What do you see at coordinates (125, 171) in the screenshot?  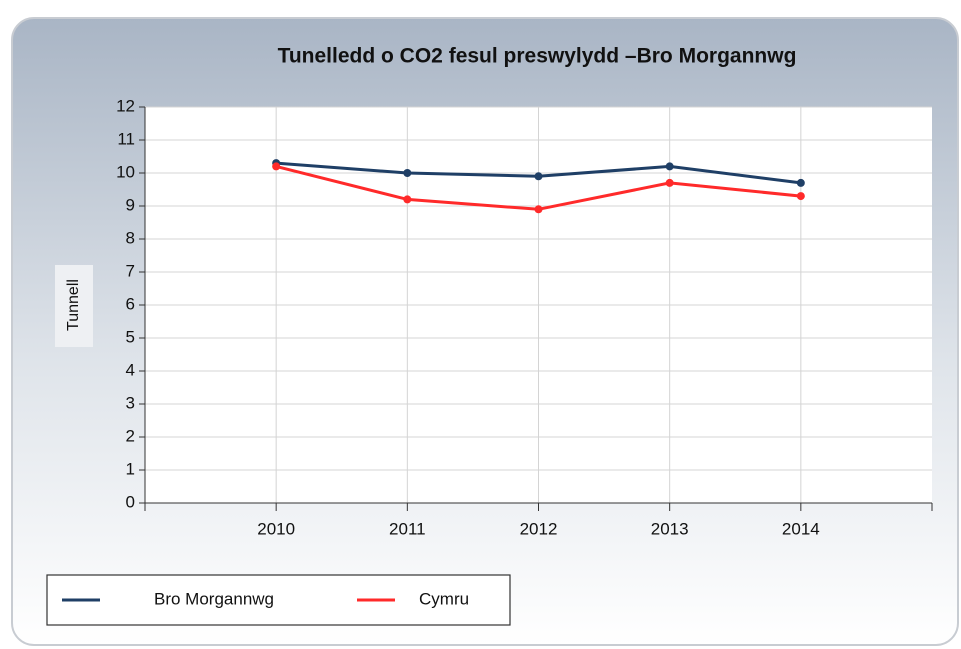 I see `y-tick-label: 10` at bounding box center [125, 171].